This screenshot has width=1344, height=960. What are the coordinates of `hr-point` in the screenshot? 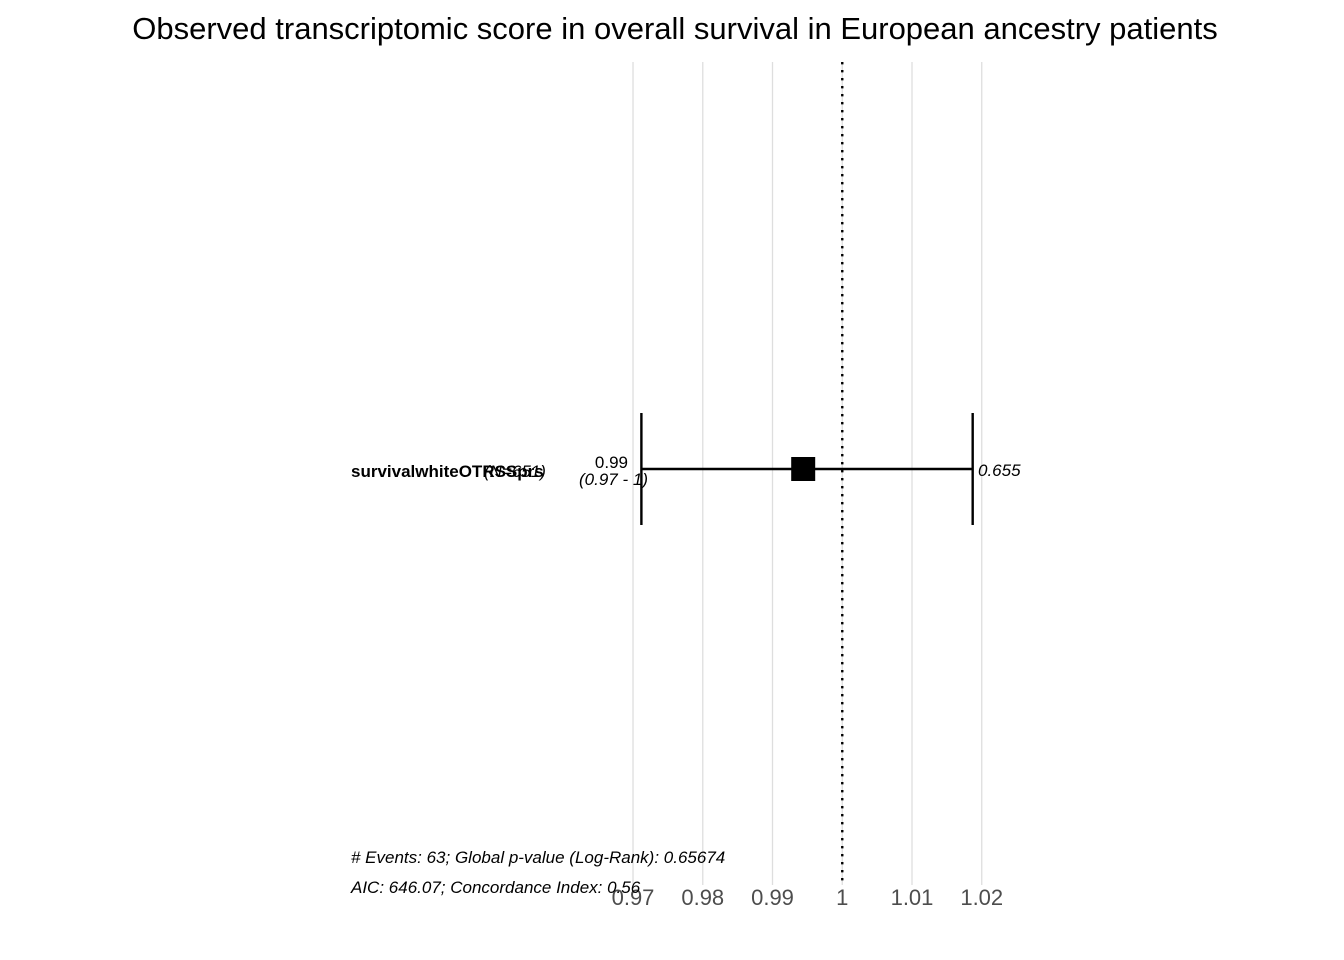 It's located at (803, 469).